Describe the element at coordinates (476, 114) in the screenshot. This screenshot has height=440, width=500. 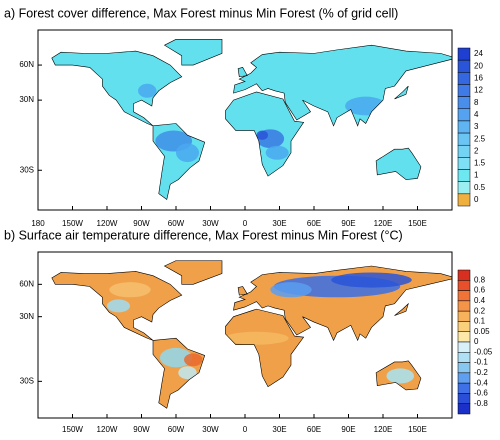
I see `colorbar-label: 4` at that location.